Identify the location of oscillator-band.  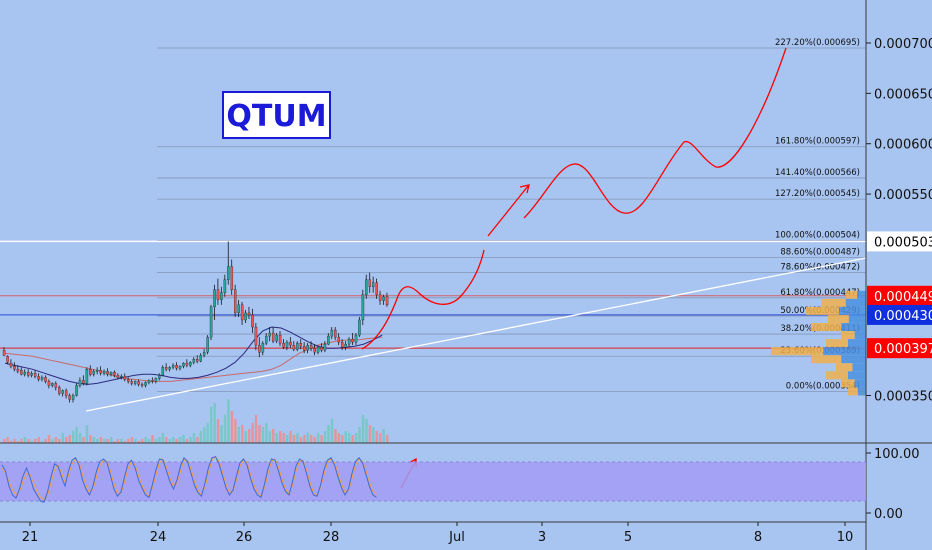
(433, 481).